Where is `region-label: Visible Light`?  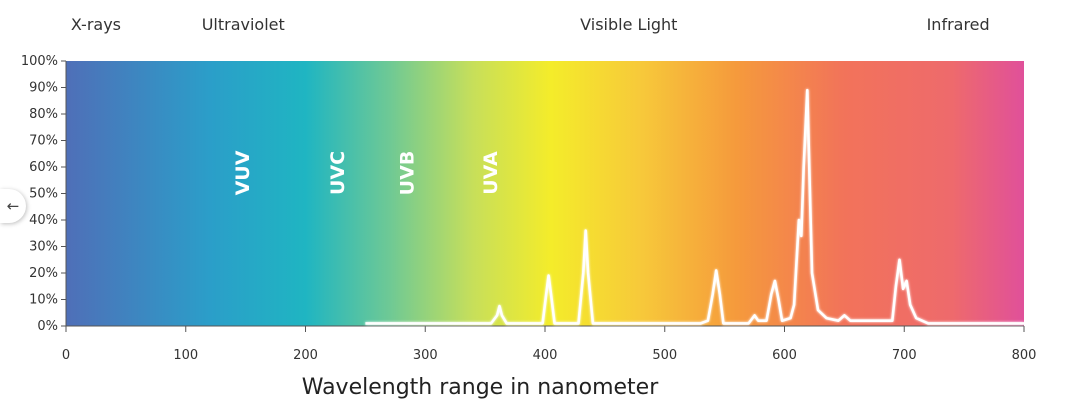 region-label: Visible Light is located at coordinates (628, 24).